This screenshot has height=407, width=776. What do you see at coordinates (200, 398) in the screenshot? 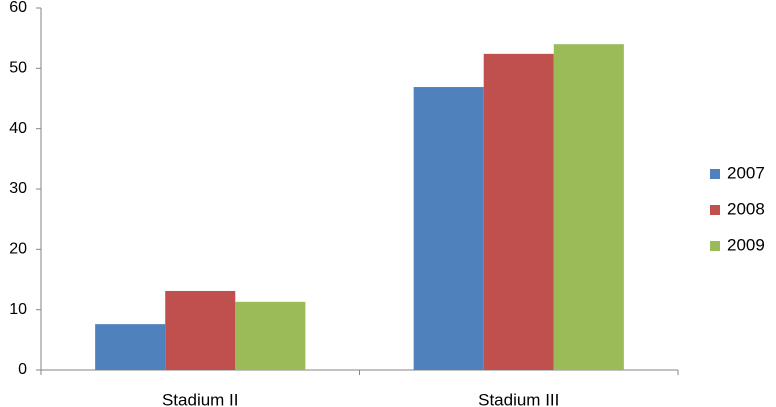
I see `x-tick-label: Stadium II` at bounding box center [200, 398].